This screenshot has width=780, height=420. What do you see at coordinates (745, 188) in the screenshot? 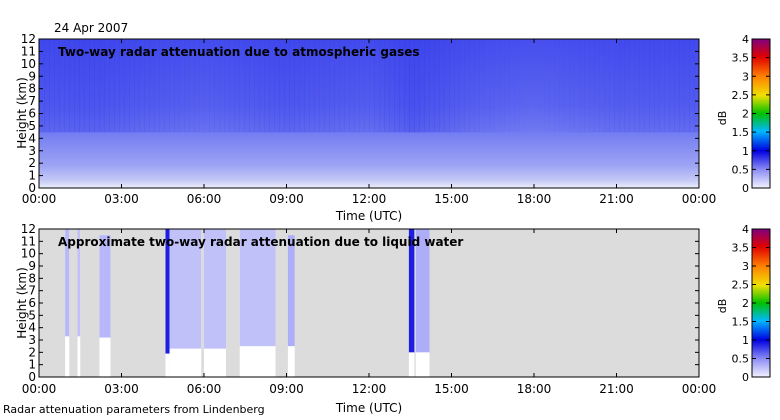
I see `colorbar-tick-label: 0` at bounding box center [745, 188].